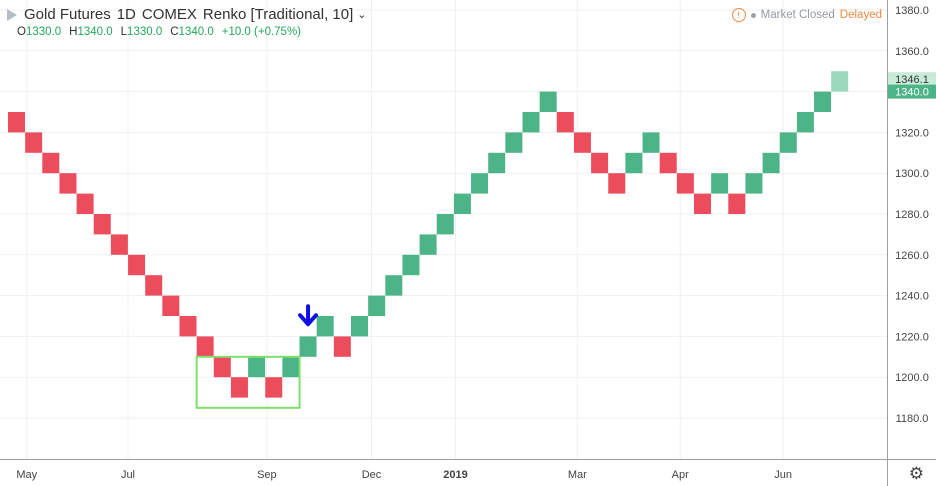 This screenshot has width=936, height=486. I want to click on symbol-interval: 1D, so click(126, 14).